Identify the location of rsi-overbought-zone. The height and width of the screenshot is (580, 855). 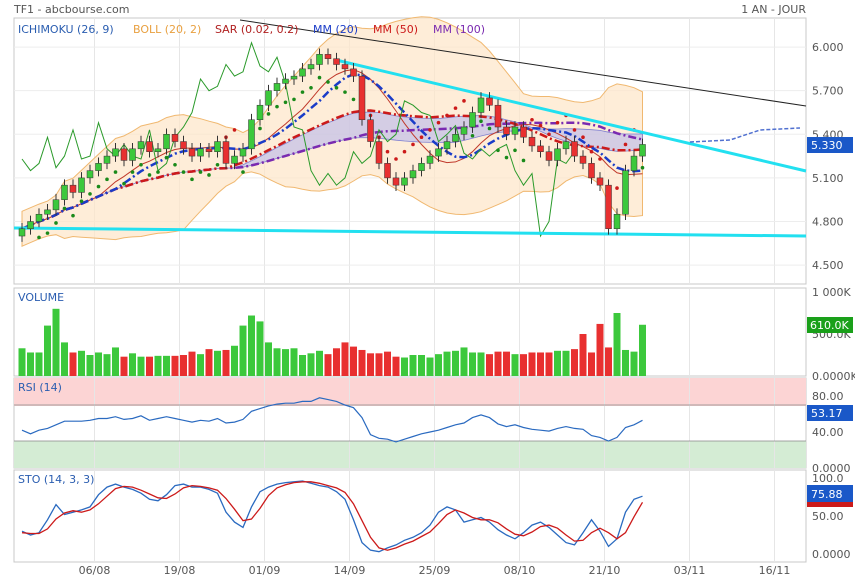
(410, 392).